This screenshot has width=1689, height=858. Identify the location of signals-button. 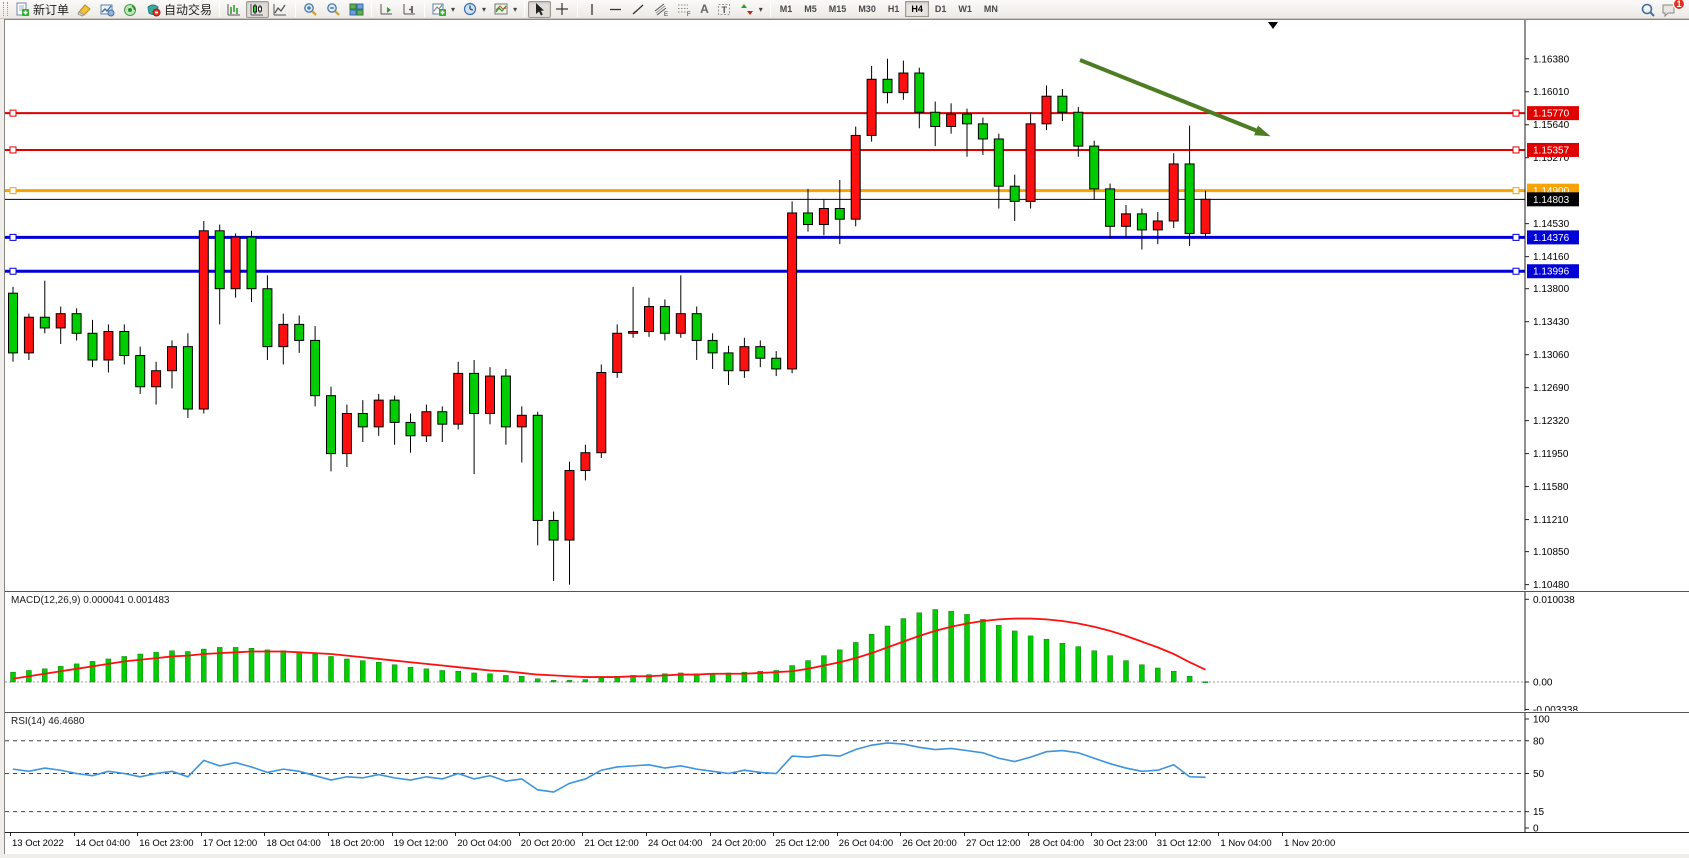
(130, 9).